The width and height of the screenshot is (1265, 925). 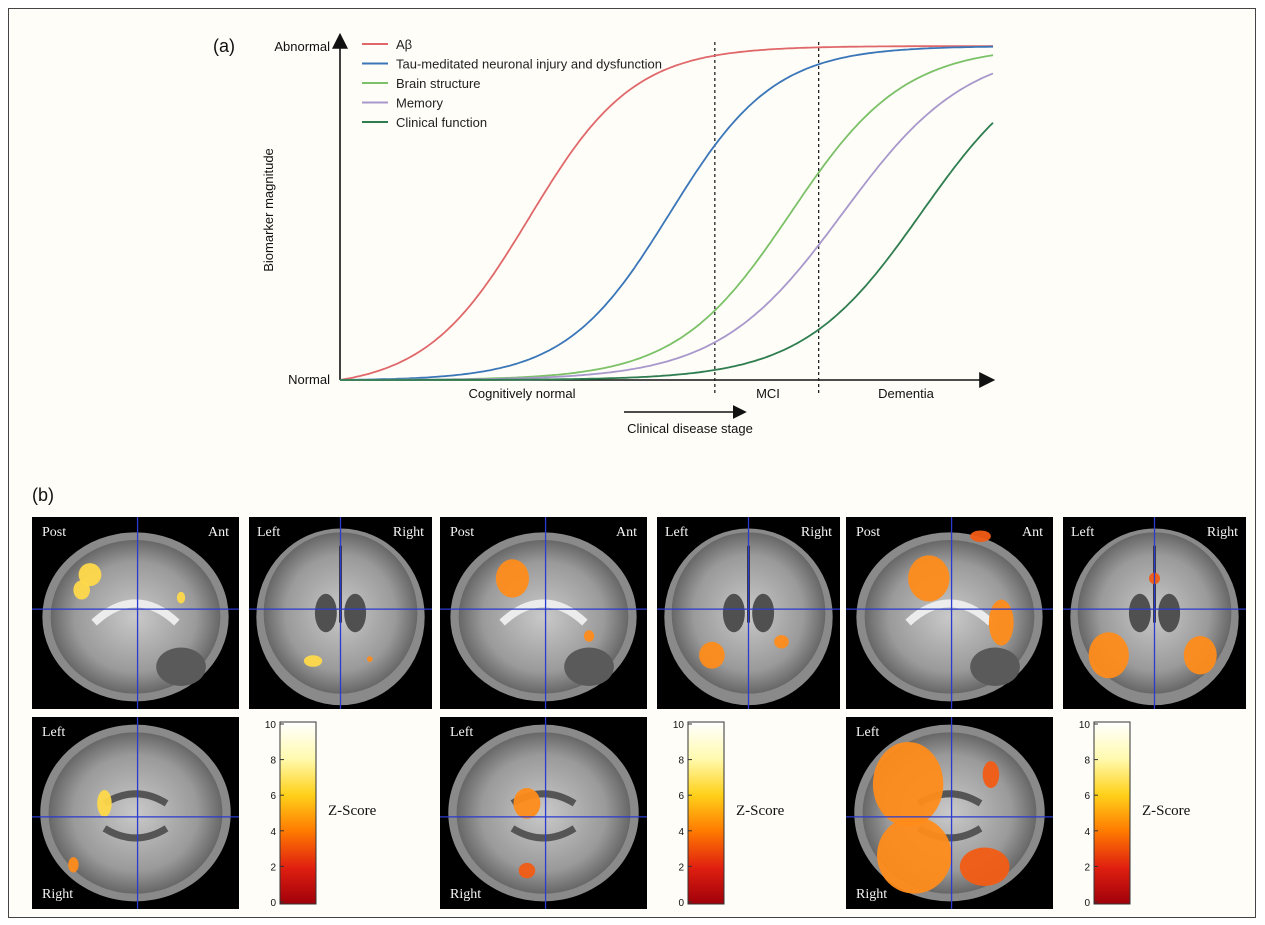 I want to click on stage-label: Dementia, so click(x=906, y=393).